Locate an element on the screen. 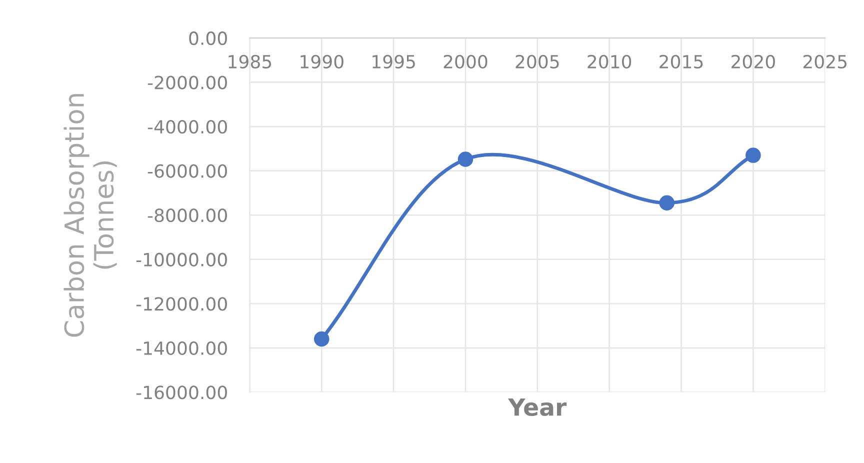 This screenshot has width=864, height=463. y-tick-label: 0.00 is located at coordinates (208, 38).